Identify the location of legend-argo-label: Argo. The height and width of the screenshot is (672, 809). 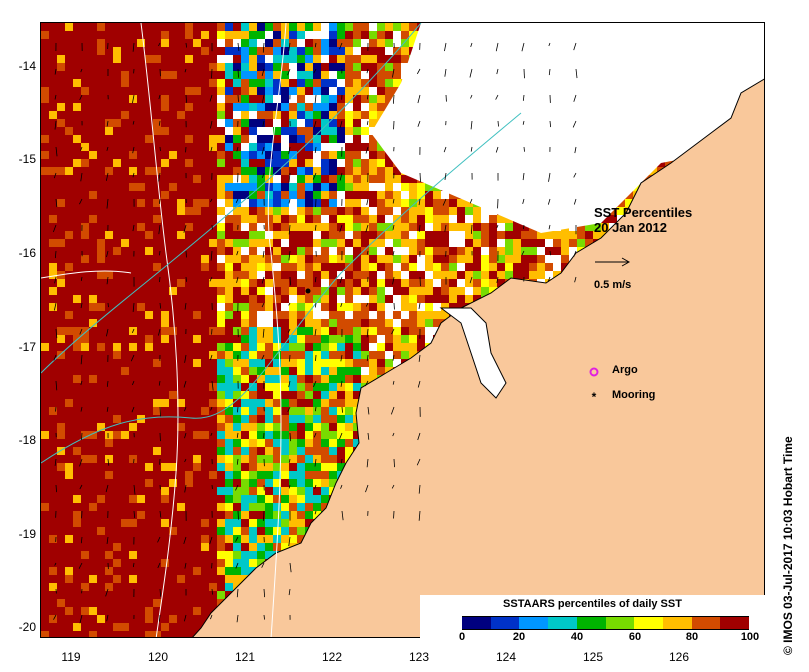
(625, 370).